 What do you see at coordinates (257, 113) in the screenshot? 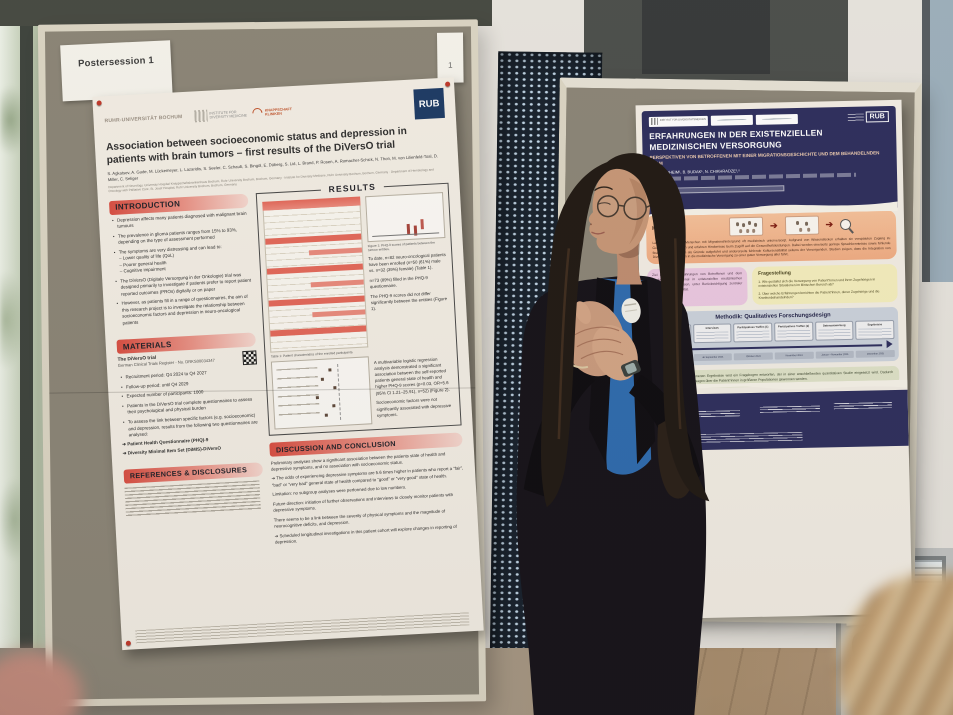
I see `knappschaft-arc-icon` at bounding box center [257, 113].